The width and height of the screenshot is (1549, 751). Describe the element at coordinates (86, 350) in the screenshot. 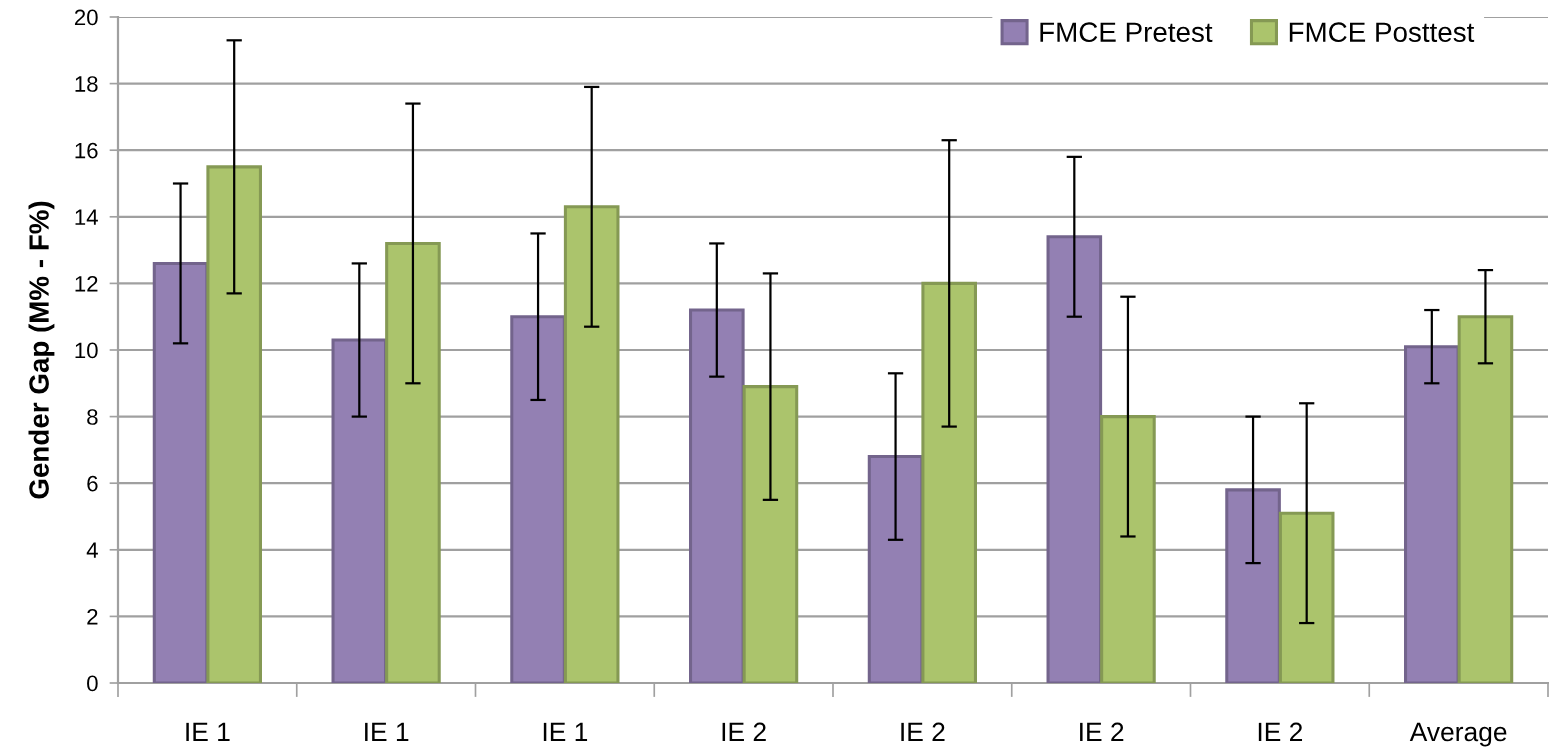

I see `y-tick-label: 10` at that location.